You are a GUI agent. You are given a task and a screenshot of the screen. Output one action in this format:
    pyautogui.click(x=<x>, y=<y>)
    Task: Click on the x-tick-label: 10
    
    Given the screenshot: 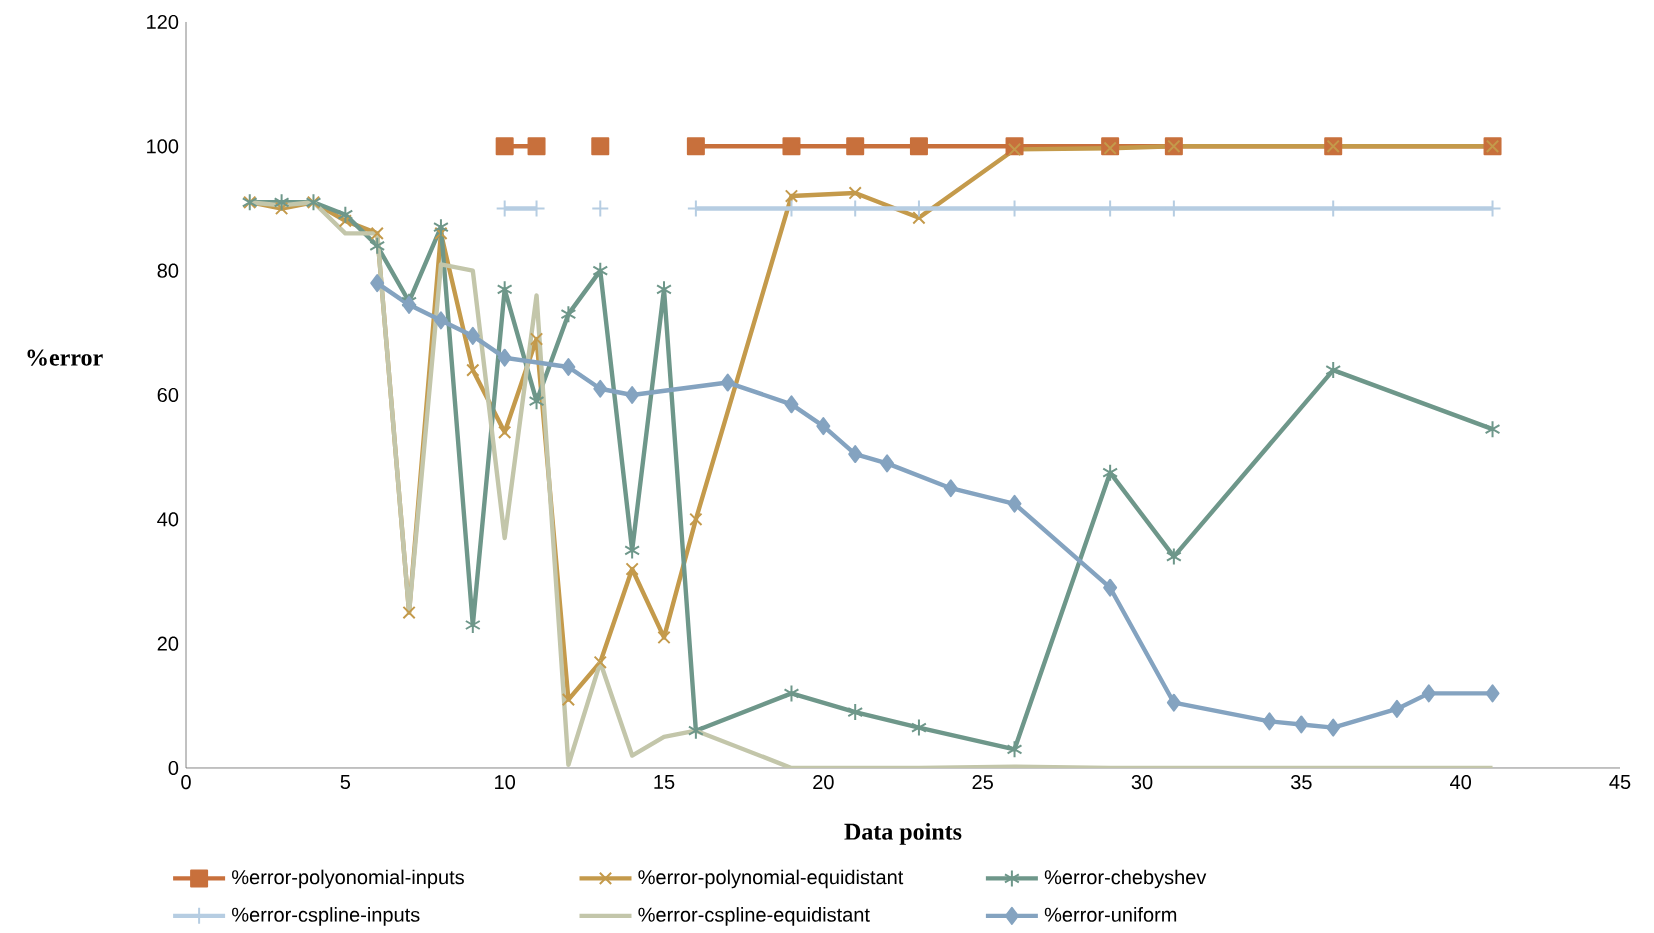 What is the action you would take?
    pyautogui.click(x=505, y=782)
    